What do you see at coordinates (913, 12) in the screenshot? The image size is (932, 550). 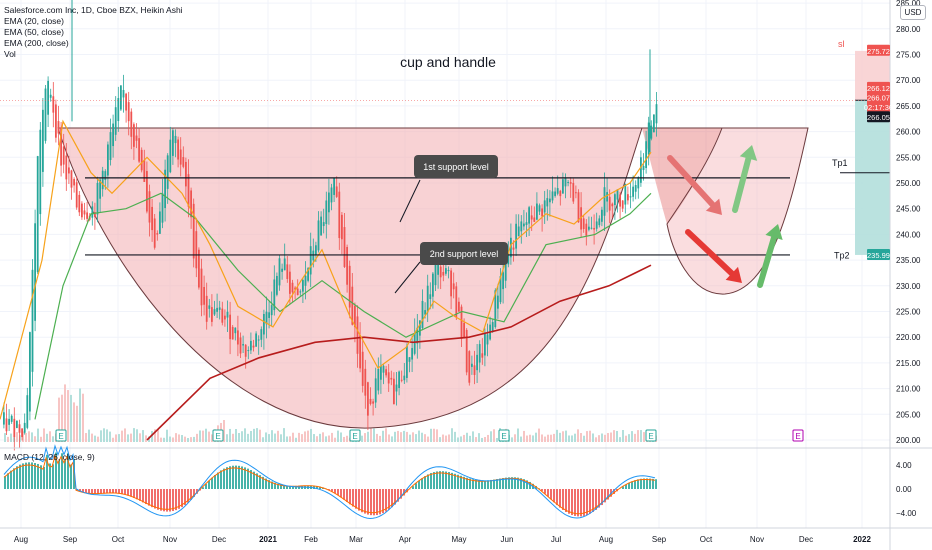 I see `currency-button: USD` at bounding box center [913, 12].